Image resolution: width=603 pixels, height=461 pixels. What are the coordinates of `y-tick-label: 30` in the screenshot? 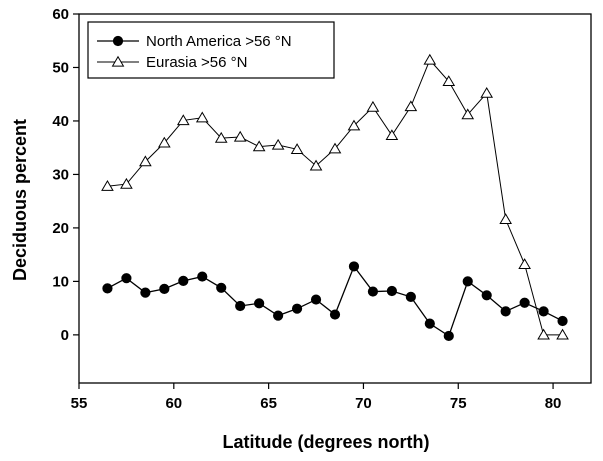 It's located at (60, 174).